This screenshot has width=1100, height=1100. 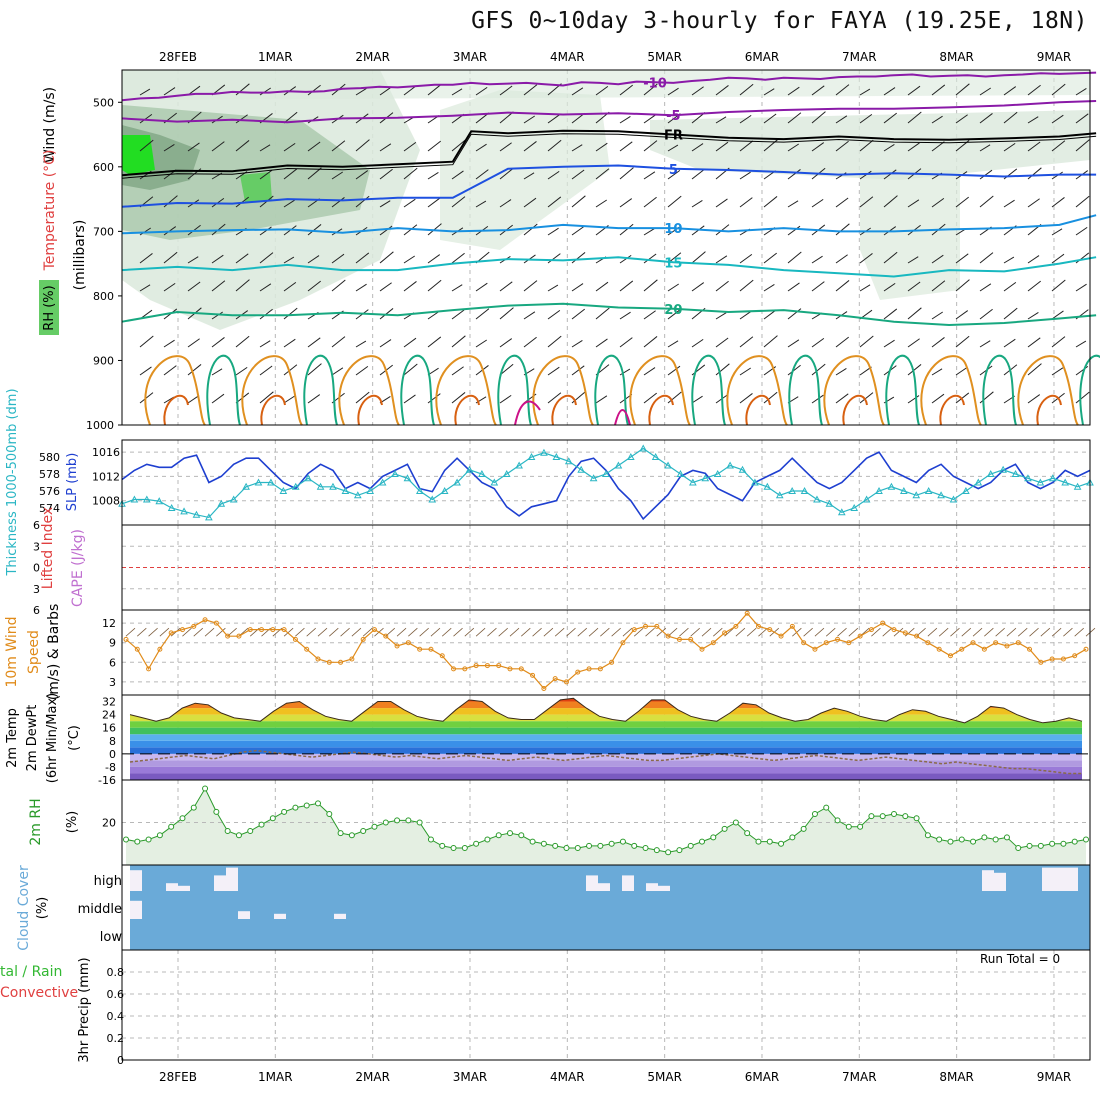 I want to click on temp-tick--16: -16, so click(x=107, y=780).